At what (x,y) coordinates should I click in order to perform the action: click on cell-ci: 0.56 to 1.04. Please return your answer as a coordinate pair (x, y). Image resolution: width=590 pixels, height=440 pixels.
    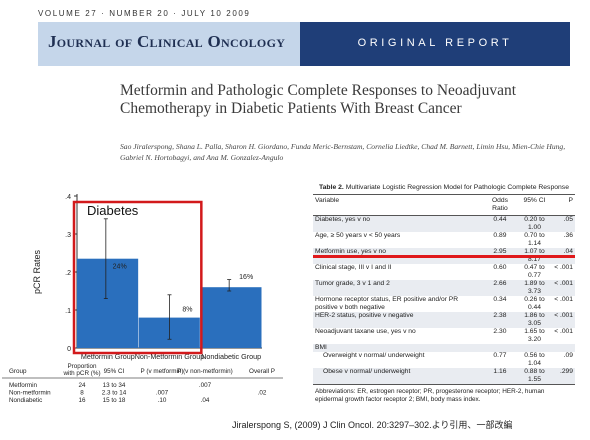
    Looking at the image, I should click on (534, 359).